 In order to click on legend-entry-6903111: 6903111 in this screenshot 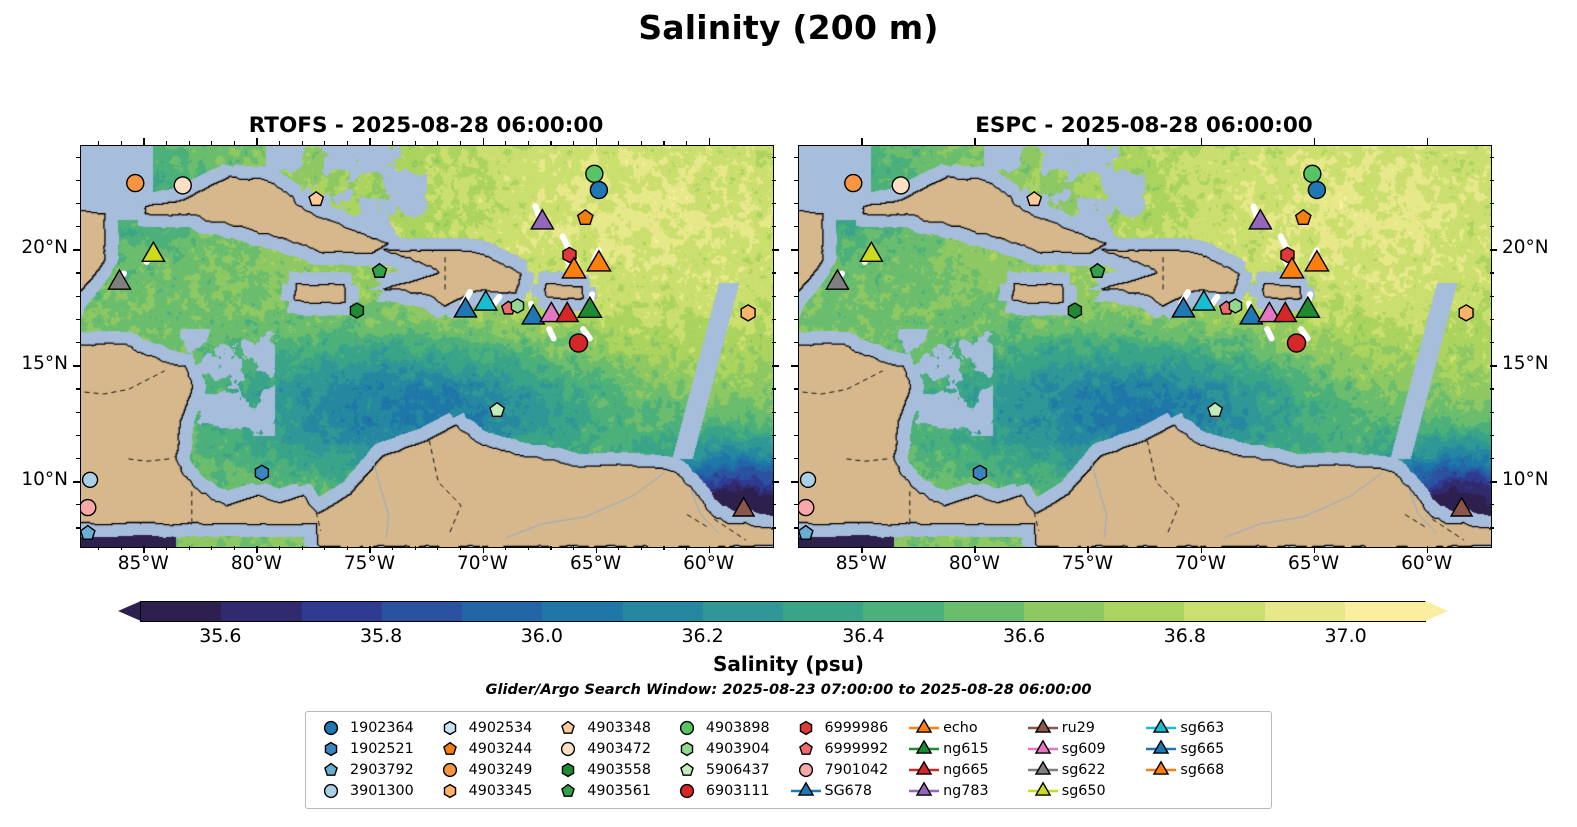, I will do `click(729, 790)`.